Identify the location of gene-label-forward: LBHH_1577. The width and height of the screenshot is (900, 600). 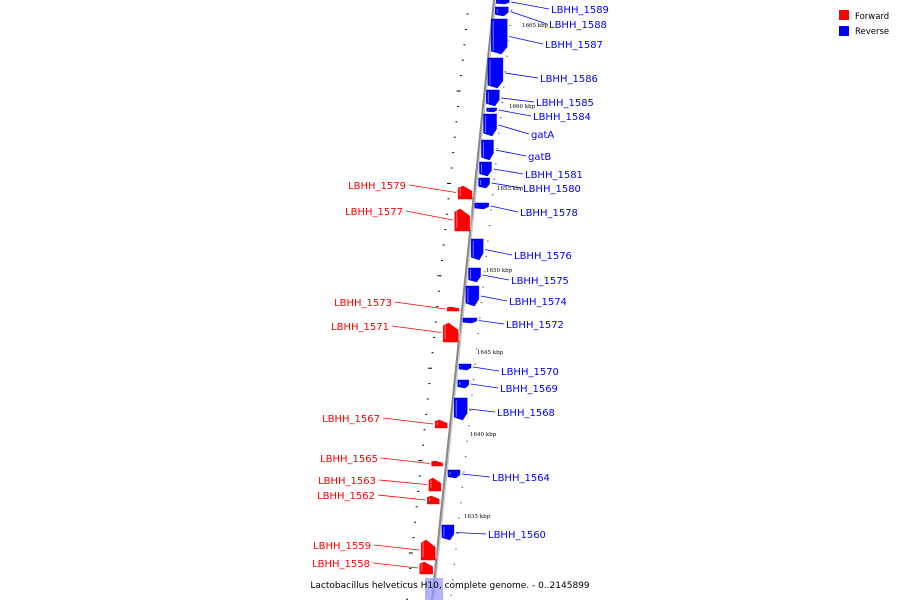
(374, 212).